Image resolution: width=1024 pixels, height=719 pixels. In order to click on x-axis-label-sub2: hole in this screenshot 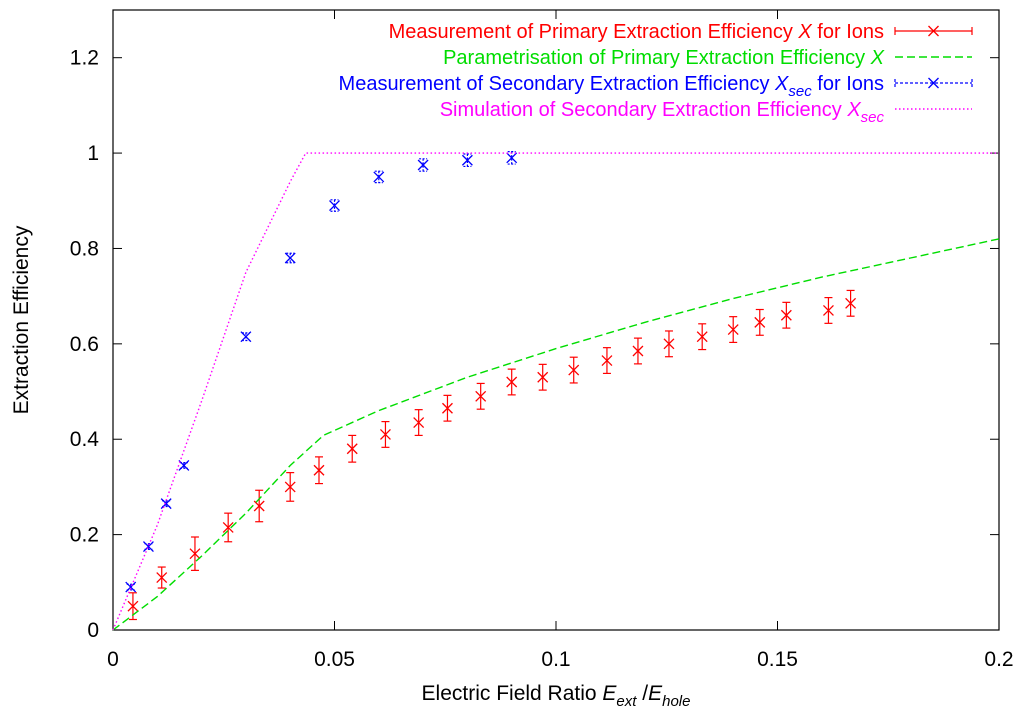, I will do `click(676, 701)`.